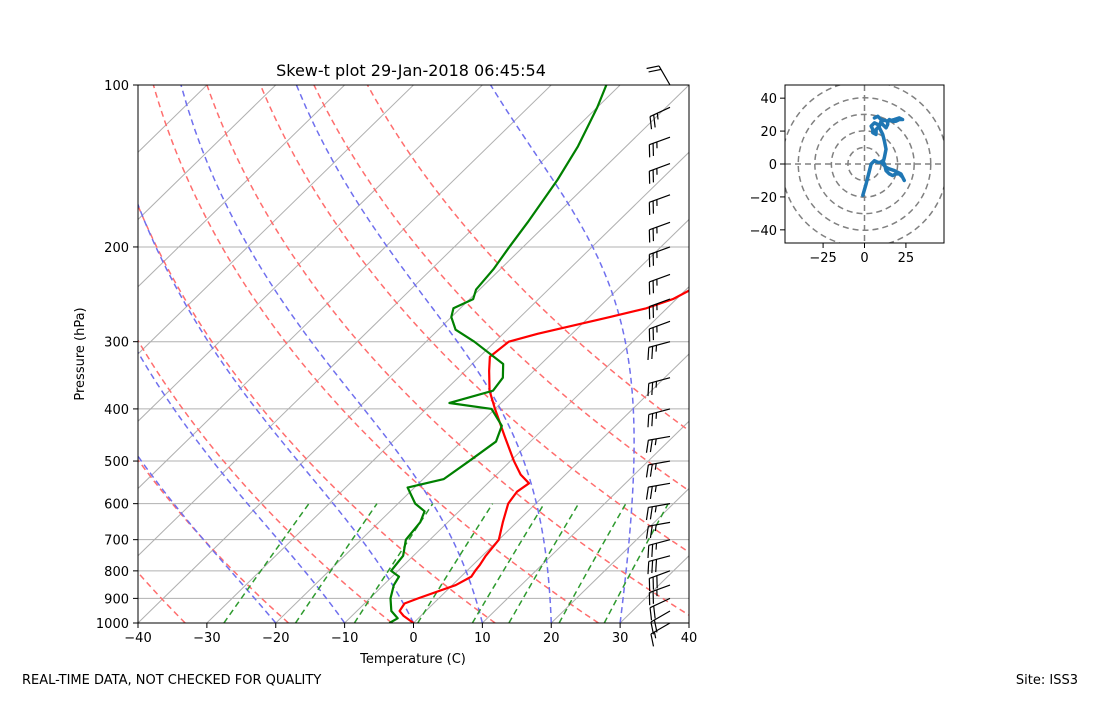  What do you see at coordinates (116, 343) in the screenshot?
I see `y-tick-label: 300` at bounding box center [116, 343].